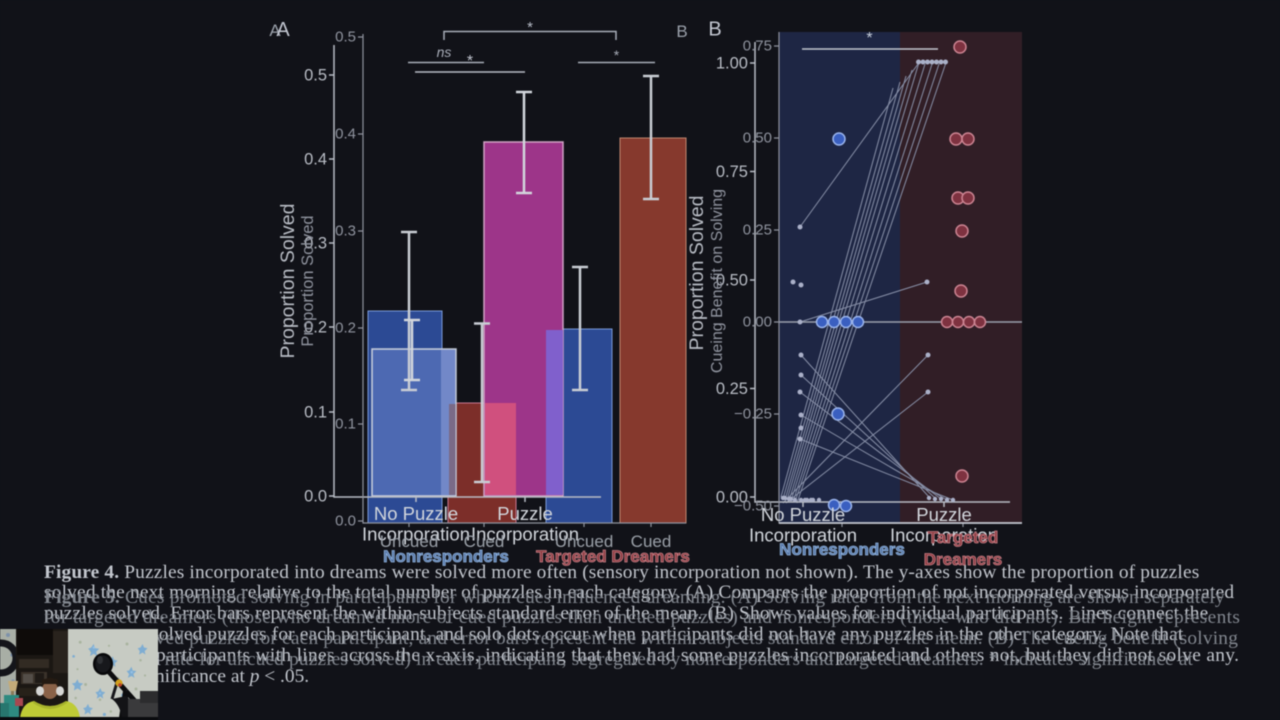  I want to click on svg-text: −0.25, so click(753, 414).